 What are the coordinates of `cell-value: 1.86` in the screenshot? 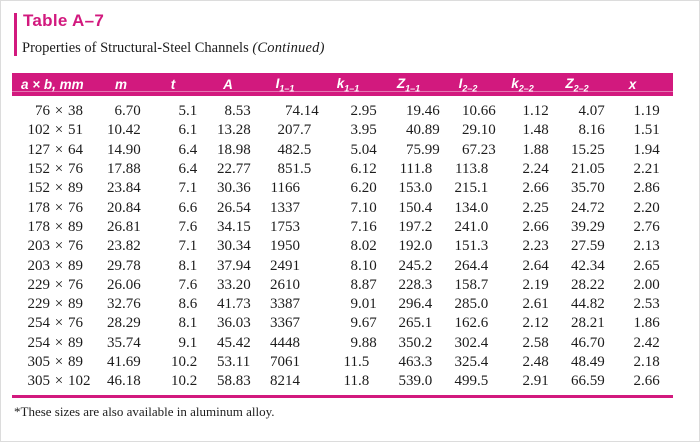 It's located at (639, 323).